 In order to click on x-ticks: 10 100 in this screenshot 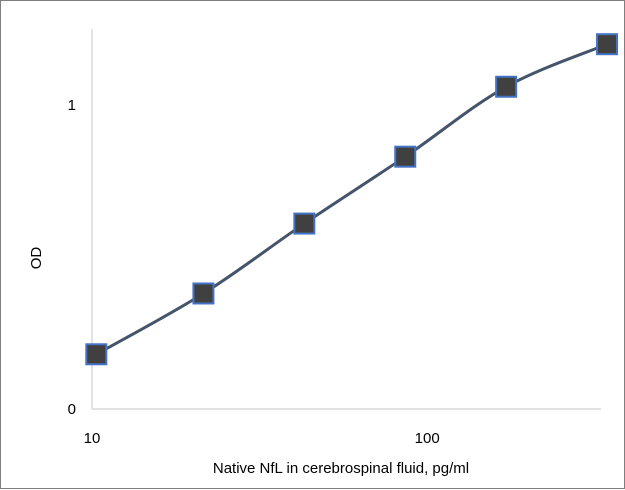, I will do `click(262, 438)`.